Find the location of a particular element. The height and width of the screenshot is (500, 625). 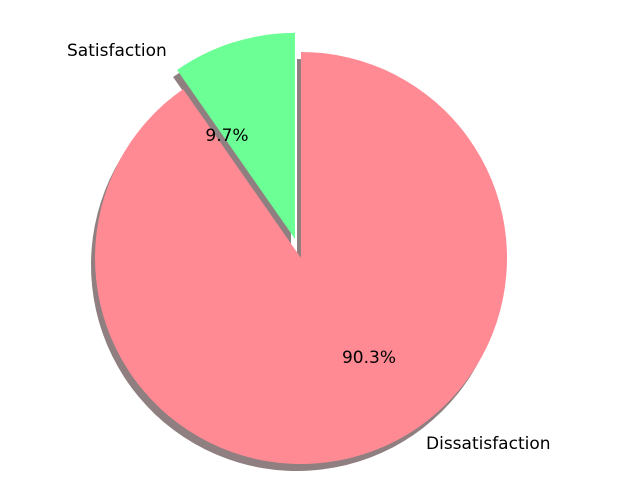

slice-label-dissatisfaction: Dissatisfaction is located at coordinates (488, 444).